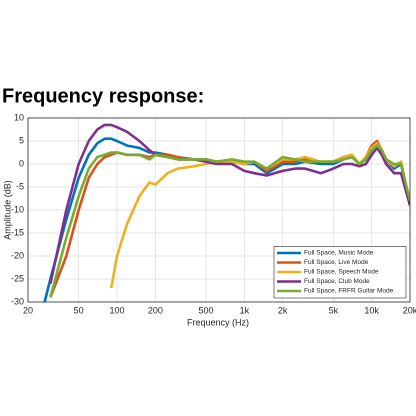  Describe the element at coordinates (205, 310) in the screenshot. I see `x-tick-label: 500` at that location.